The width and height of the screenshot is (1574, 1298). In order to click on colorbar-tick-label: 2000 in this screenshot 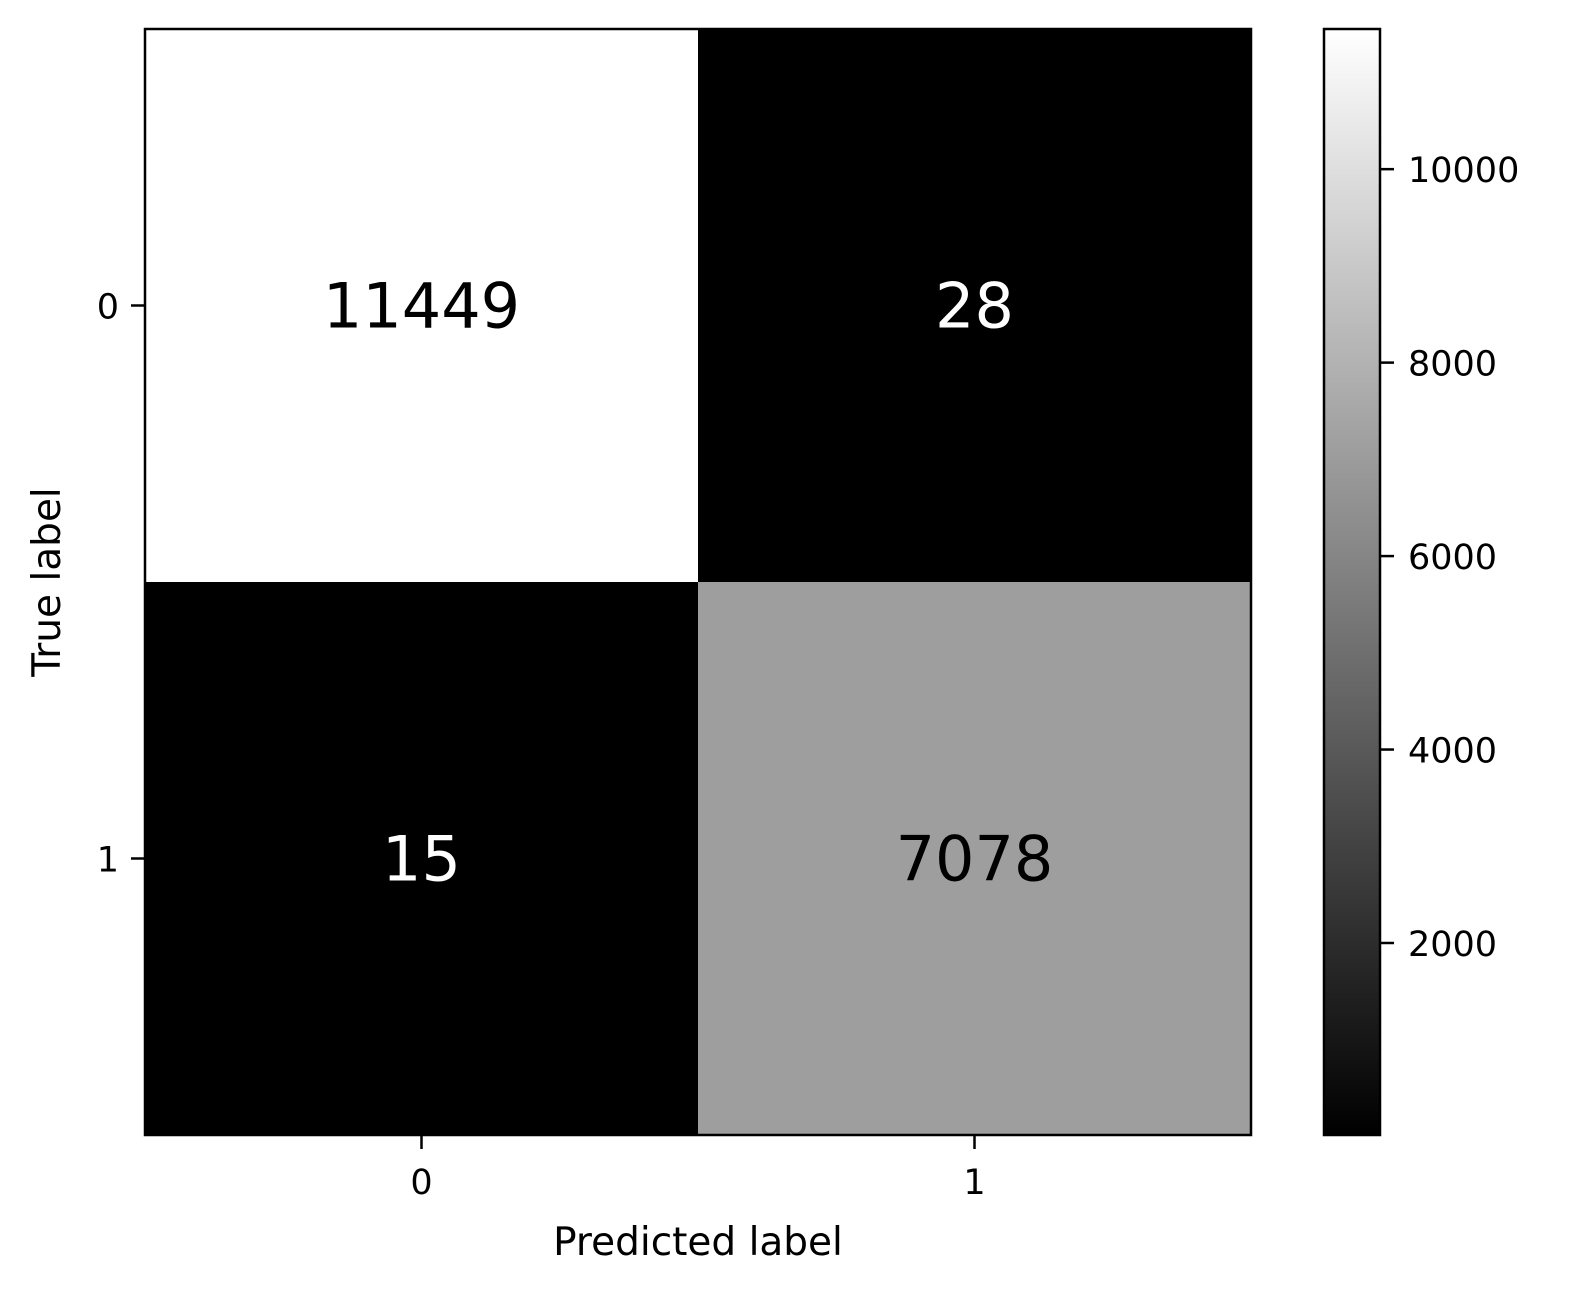, I will do `click(1452, 945)`.